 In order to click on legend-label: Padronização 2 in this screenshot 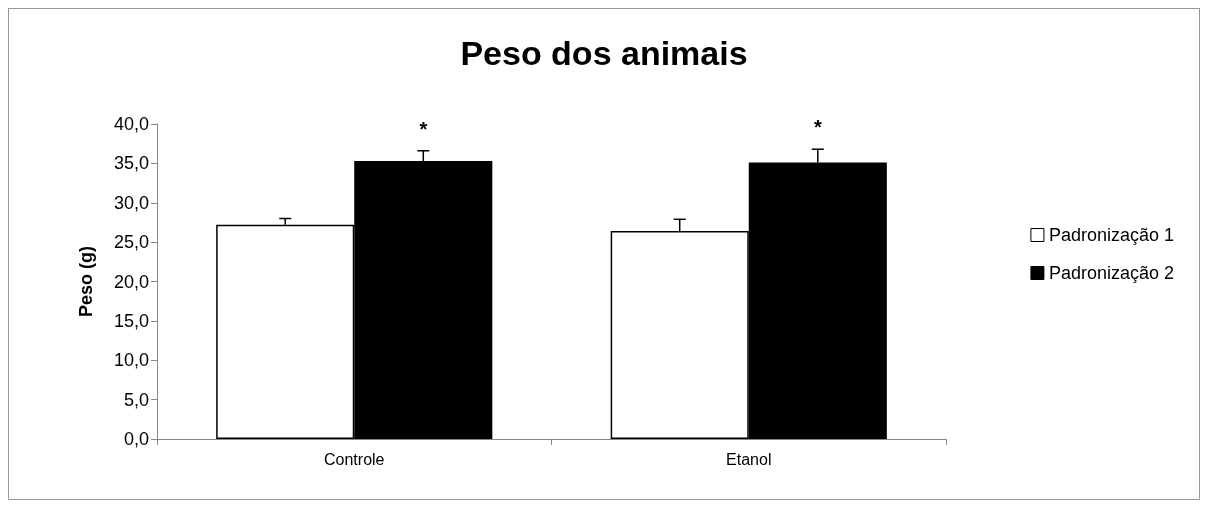, I will do `click(1111, 273)`.